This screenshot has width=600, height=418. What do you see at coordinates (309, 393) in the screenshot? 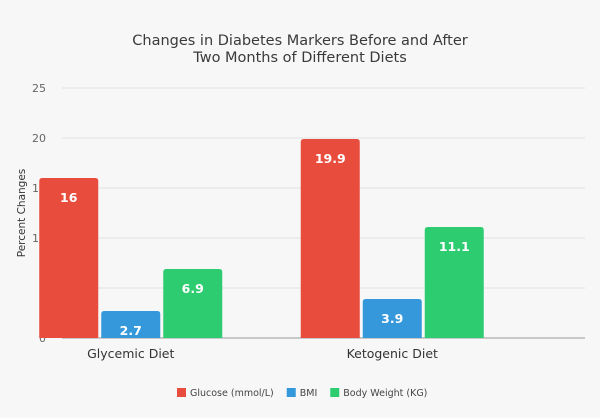
I see `legend-label: BMI` at bounding box center [309, 393].